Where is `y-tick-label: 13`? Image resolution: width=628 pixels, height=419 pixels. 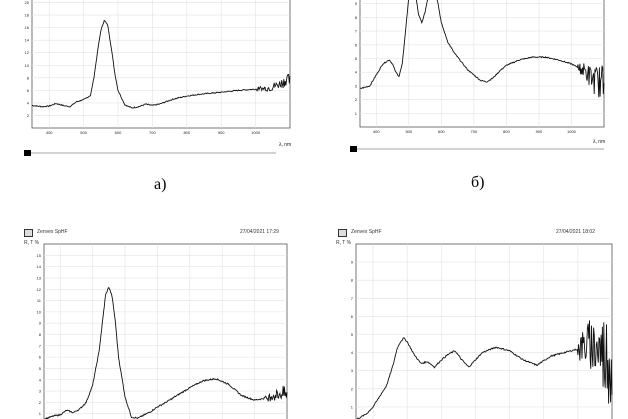 y-tick-label: 13 is located at coordinates (39, 277).